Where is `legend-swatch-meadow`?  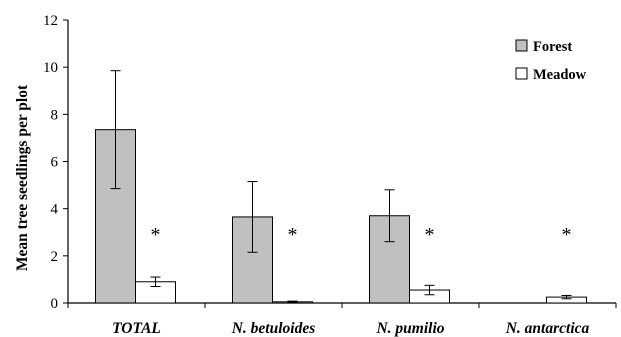
legend-swatch-meadow is located at coordinates (521, 73).